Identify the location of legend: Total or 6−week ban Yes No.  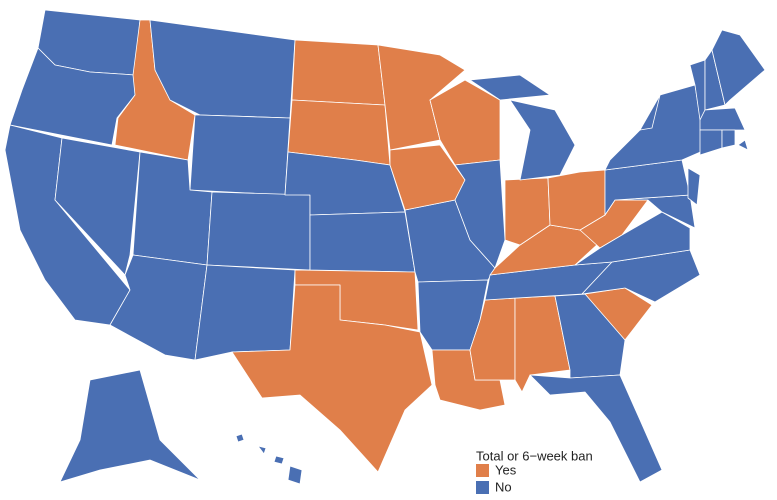
(534, 471).